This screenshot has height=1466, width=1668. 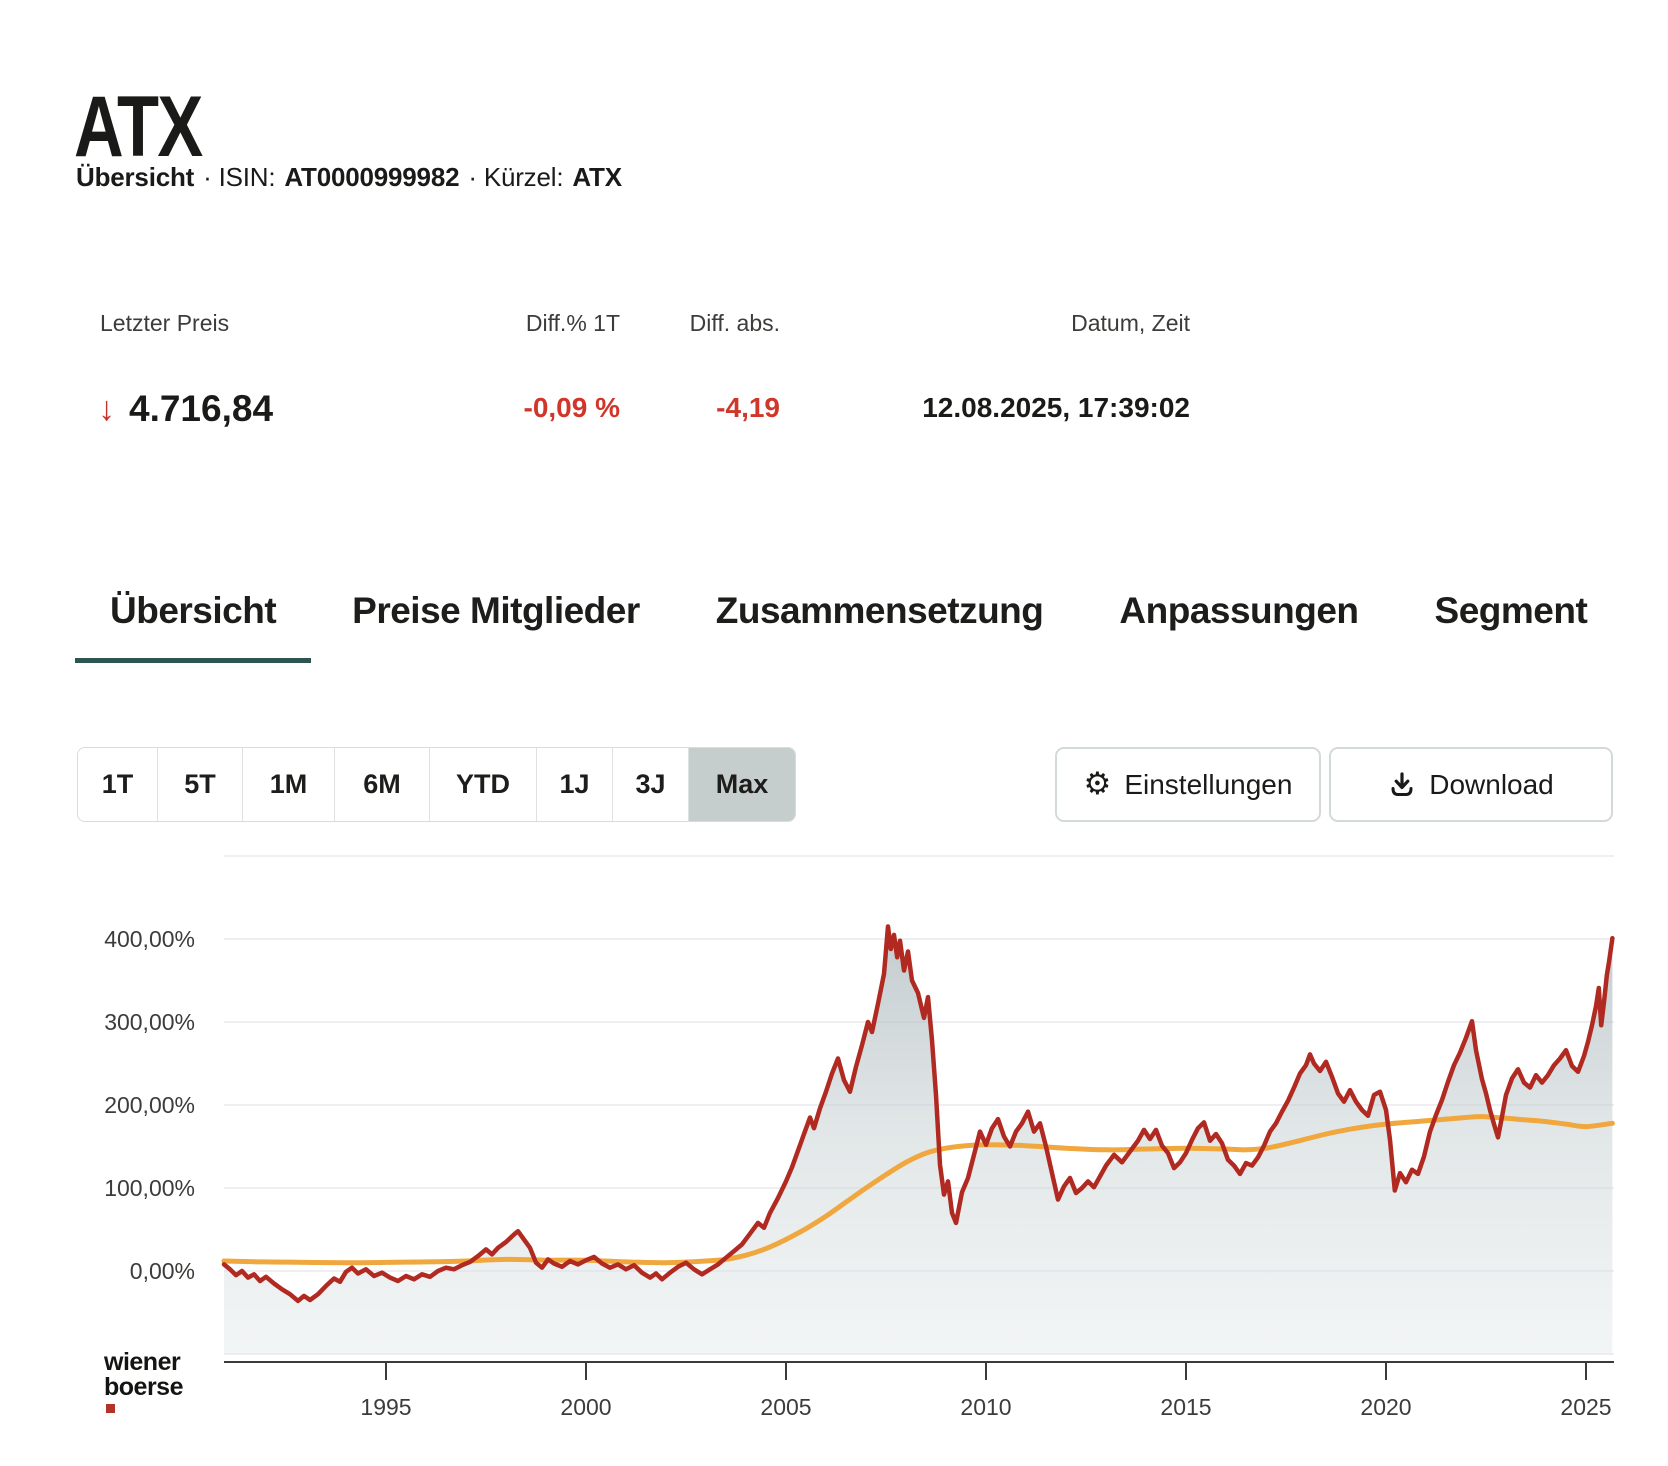 I want to click on tab-anpassungen: Anpassungen, so click(x=1239, y=610).